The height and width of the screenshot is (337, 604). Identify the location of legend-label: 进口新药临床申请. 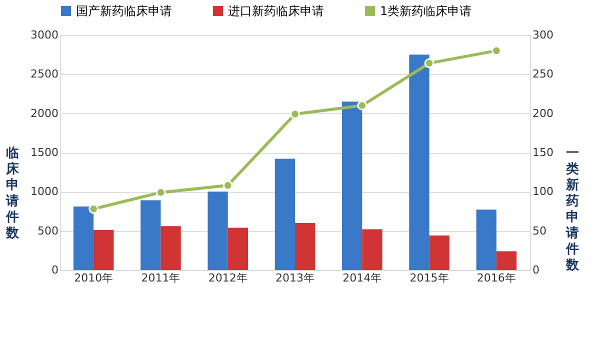
(276, 11).